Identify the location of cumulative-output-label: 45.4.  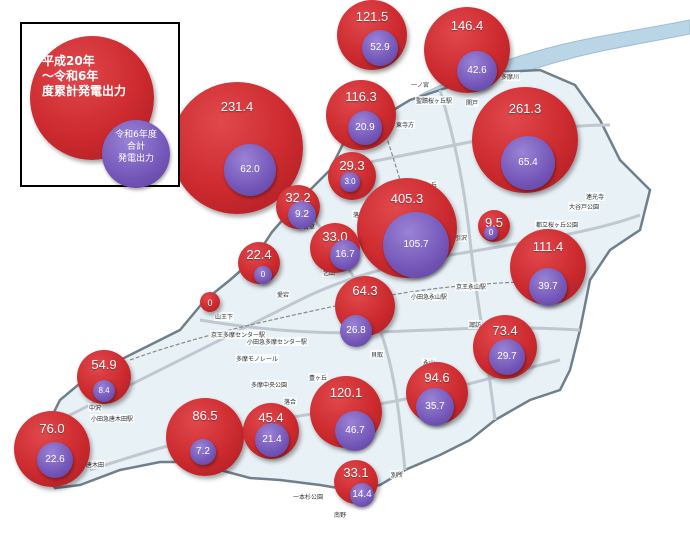
(271, 417).